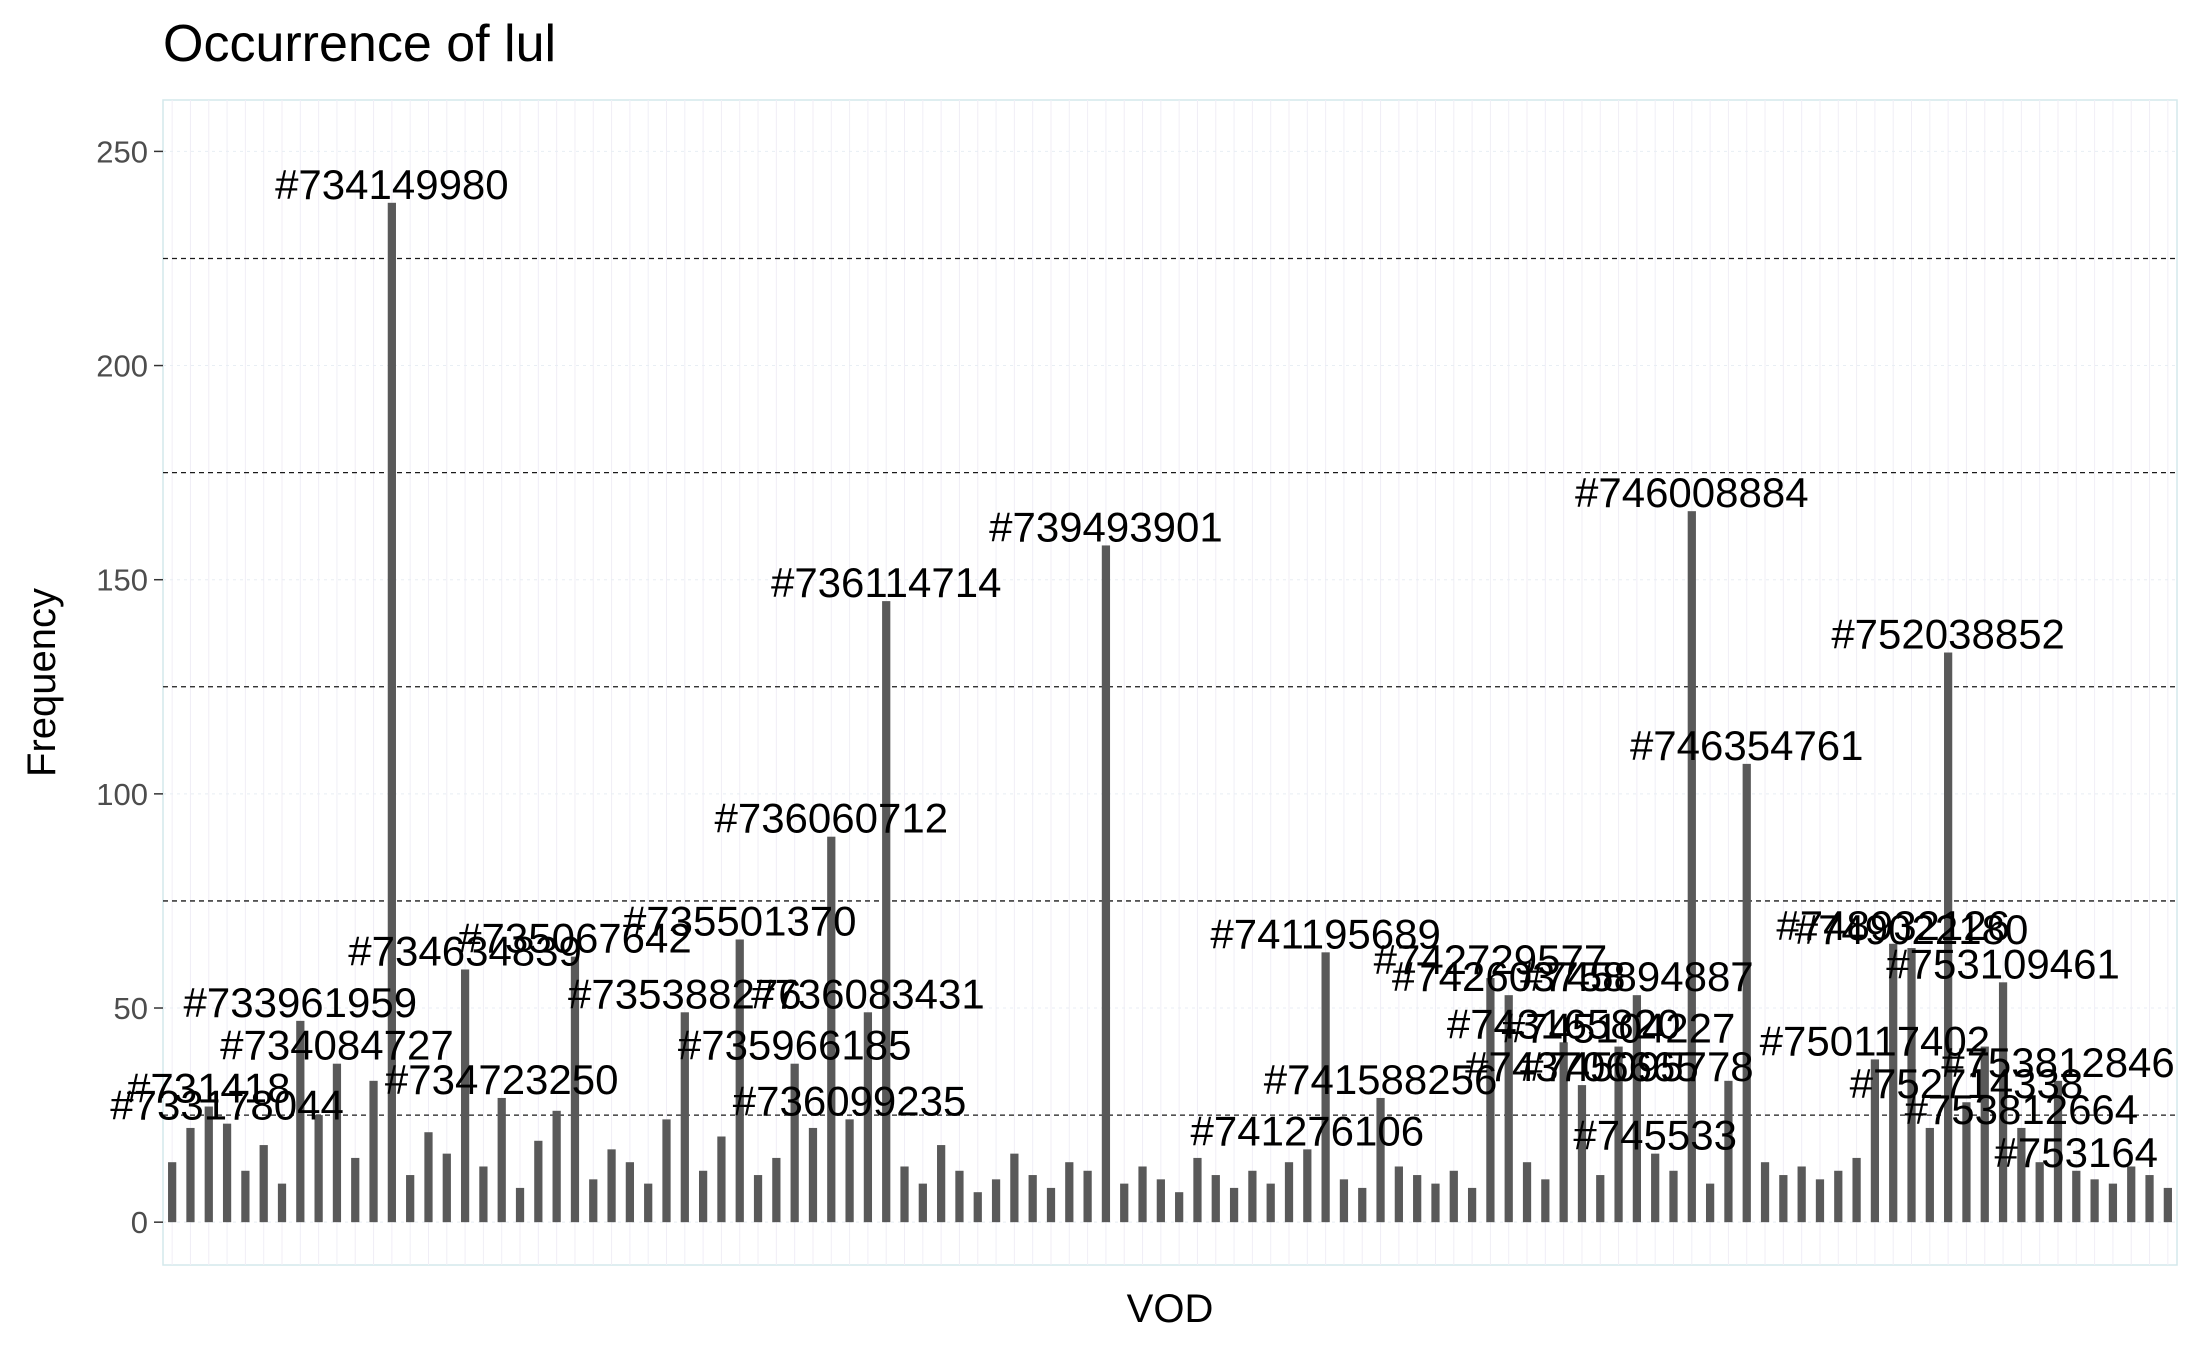  I want to click on bar-label: #734149980, so click(392, 184).